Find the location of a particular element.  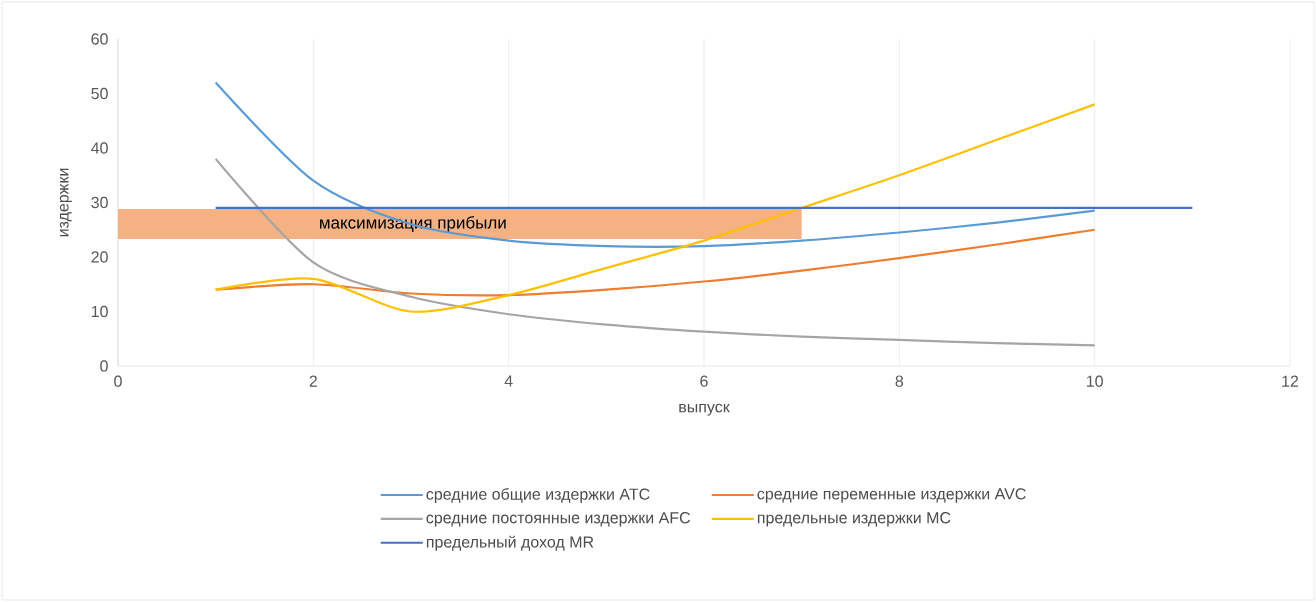

y-tick-label: 50 is located at coordinates (99, 93).